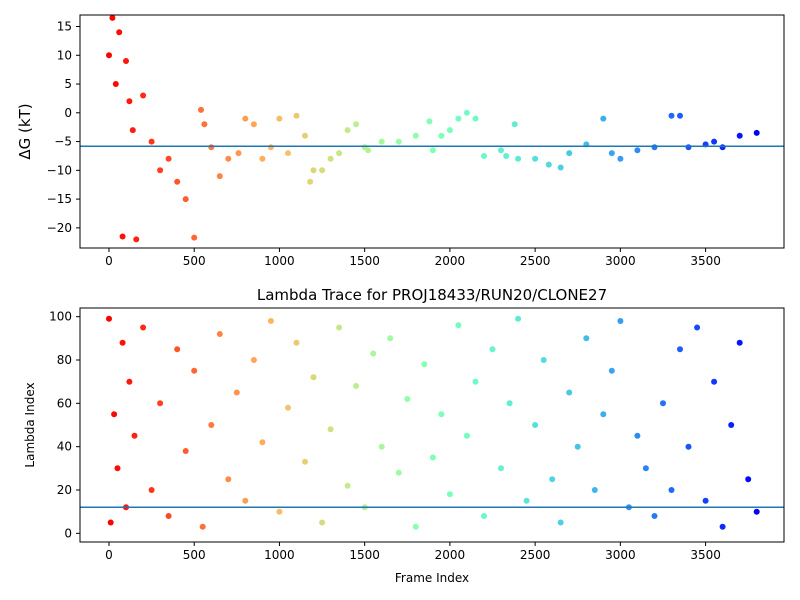 This screenshot has width=800, height=600. Describe the element at coordinates (432, 578) in the screenshot. I see `lambda-x-axis-label: Frame Index` at that location.